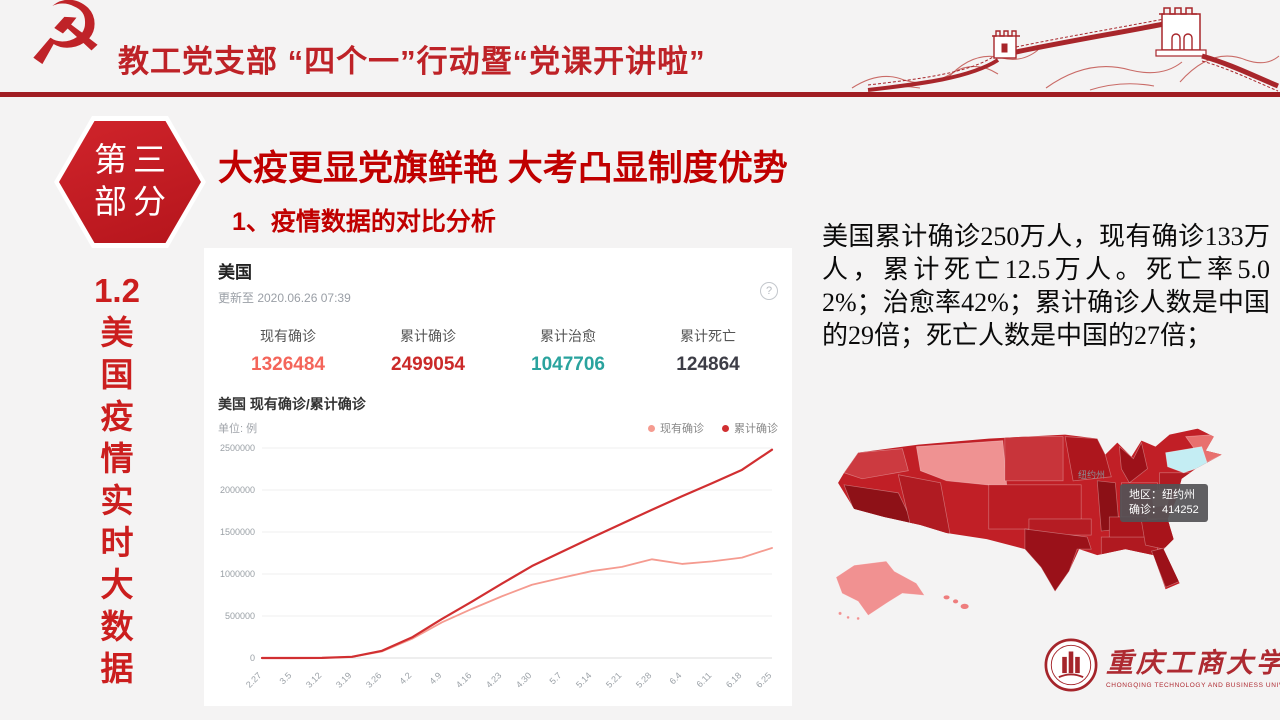 This screenshot has width=1280, height=720. Describe the element at coordinates (117, 290) in the screenshot. I see `vlabel-char: 1.2` at that location.